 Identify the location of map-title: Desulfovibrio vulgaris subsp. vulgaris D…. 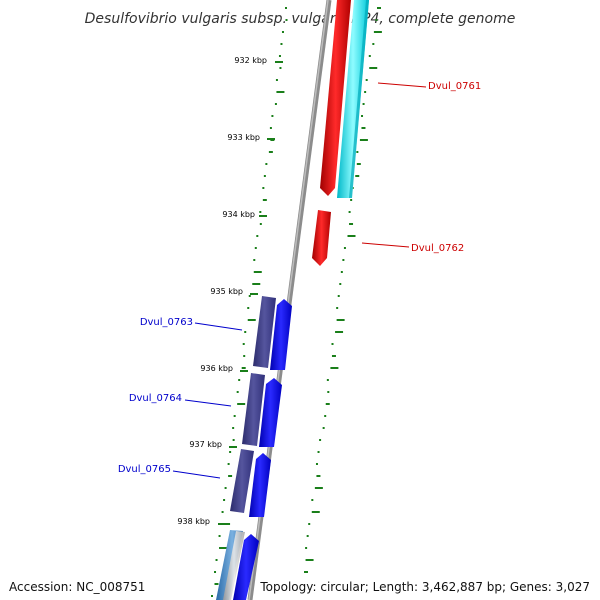
(300, 19).